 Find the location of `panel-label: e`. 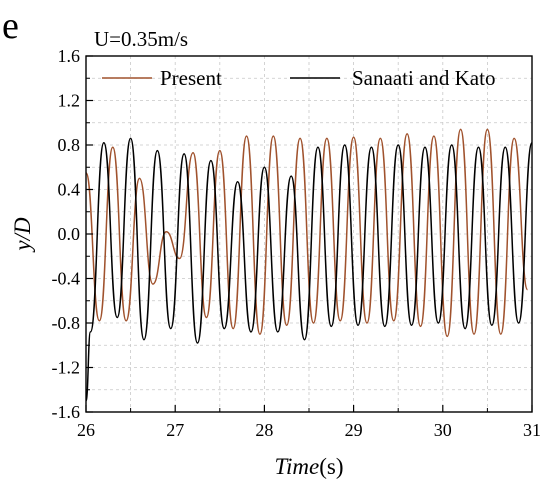

panel-label: e is located at coordinates (10, 26).